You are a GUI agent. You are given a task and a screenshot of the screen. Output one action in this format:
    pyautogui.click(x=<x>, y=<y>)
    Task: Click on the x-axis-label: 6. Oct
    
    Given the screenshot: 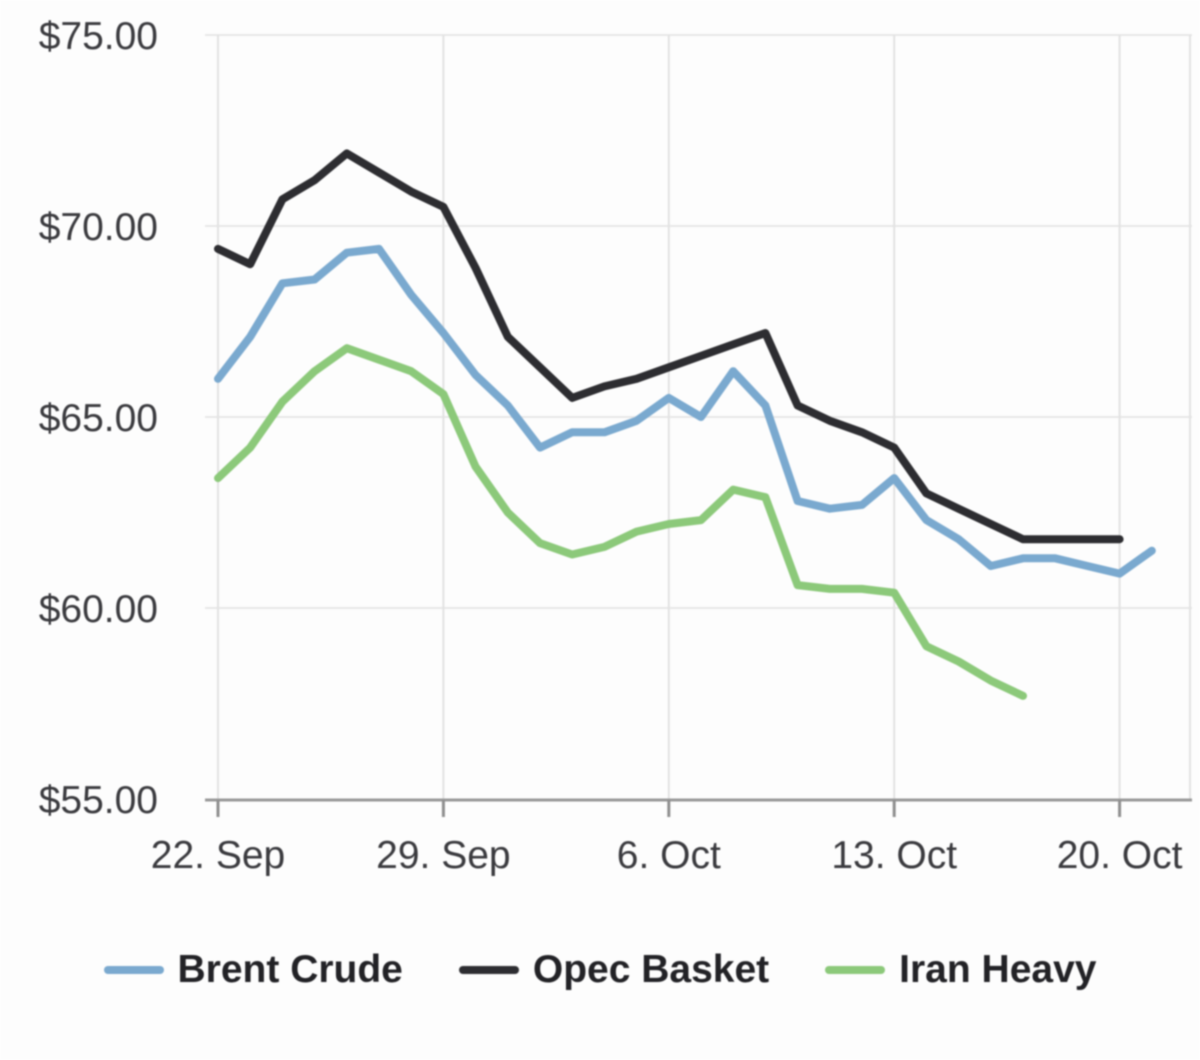 What is the action you would take?
    pyautogui.click(x=669, y=855)
    